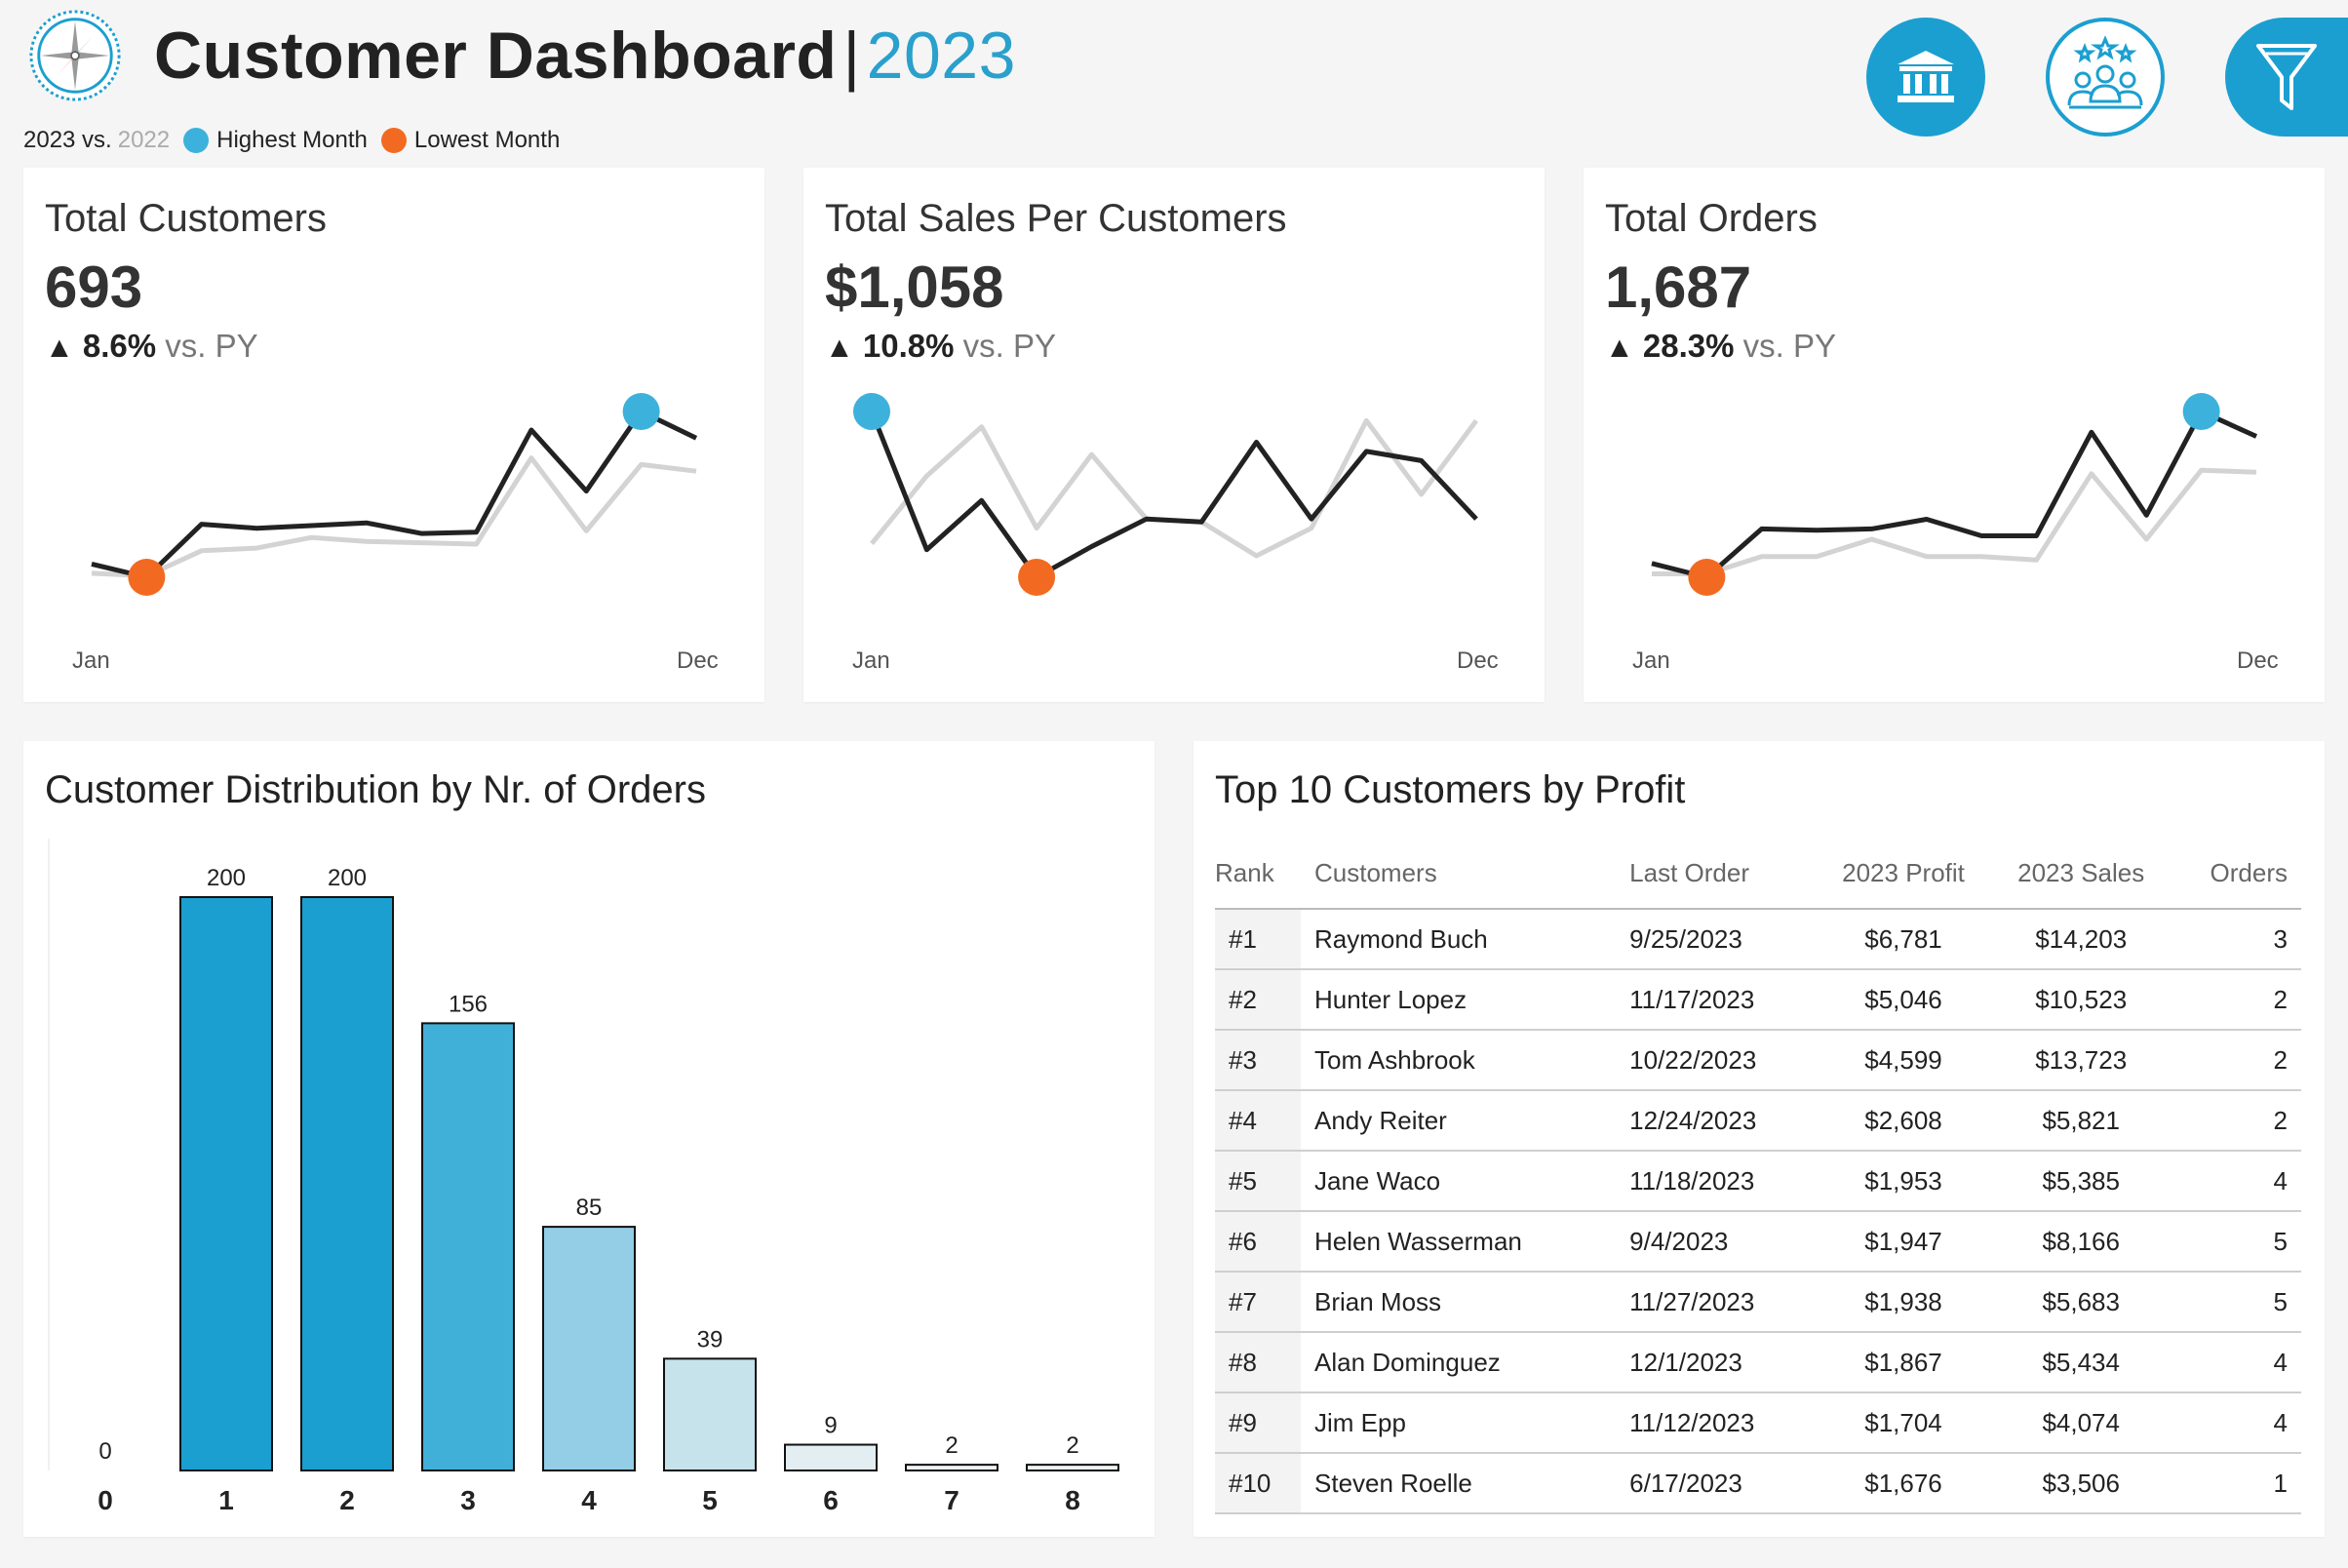 Image resolution: width=2348 pixels, height=1568 pixels. Describe the element at coordinates (1716, 1060) in the screenshot. I see `last-order-cell: 10/22/2023` at that location.